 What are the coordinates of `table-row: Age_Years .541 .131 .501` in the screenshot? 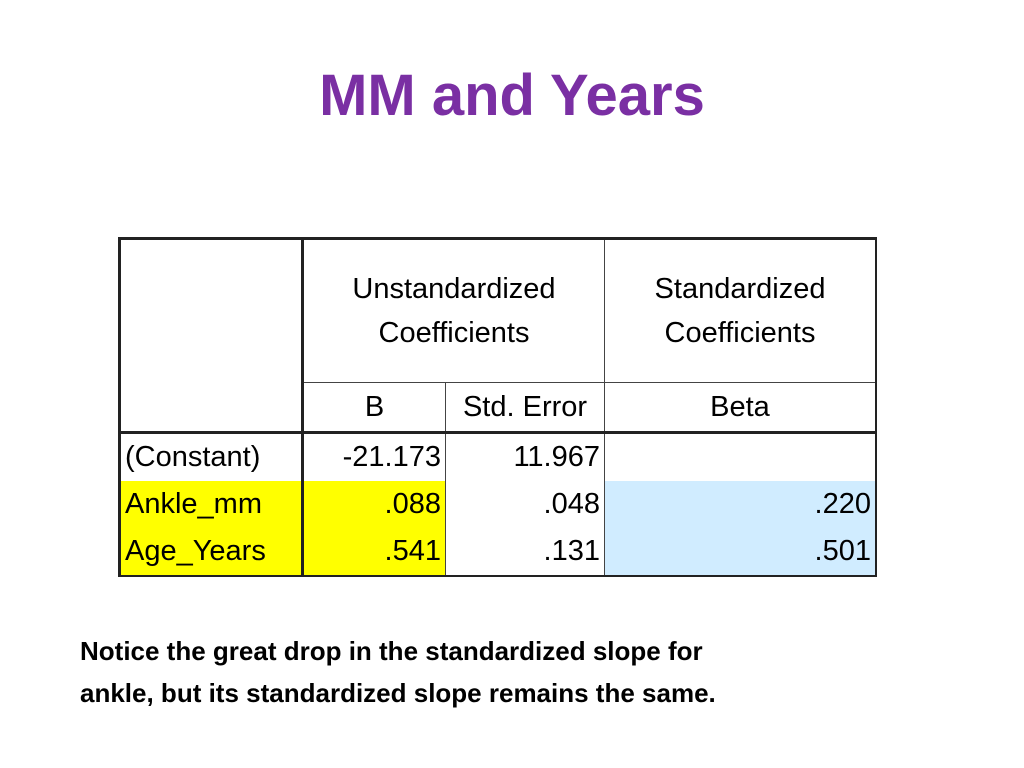 It's located at (497, 552).